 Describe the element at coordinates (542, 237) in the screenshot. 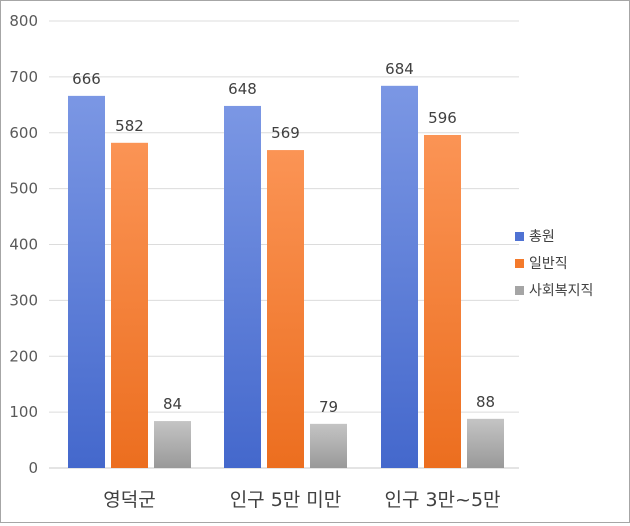

I see `legend-label: 총원` at that location.